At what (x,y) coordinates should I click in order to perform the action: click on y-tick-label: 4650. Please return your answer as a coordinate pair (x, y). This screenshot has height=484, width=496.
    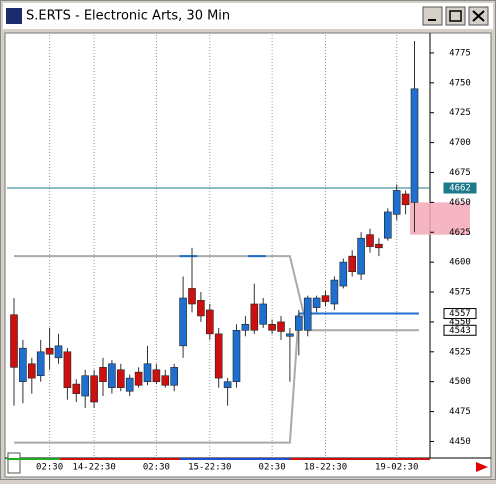
    Looking at the image, I should click on (460, 203).